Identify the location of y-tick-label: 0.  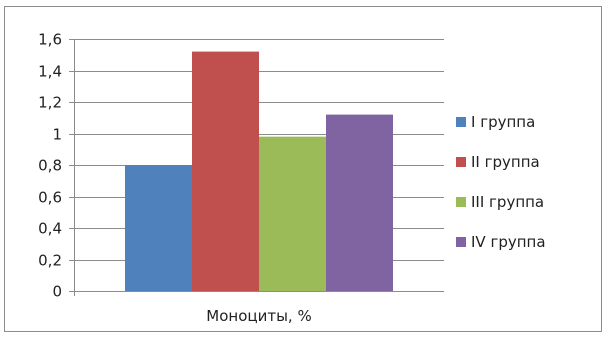
(57, 292).